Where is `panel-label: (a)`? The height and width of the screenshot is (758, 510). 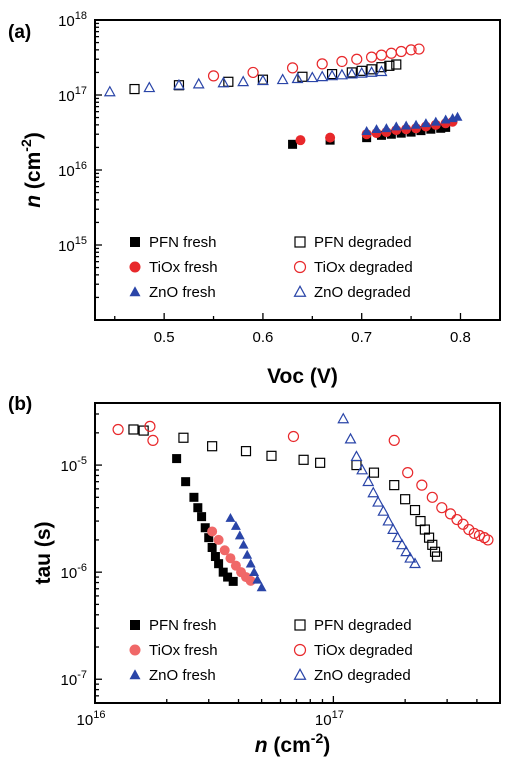
panel-label: (a) is located at coordinates (19, 32).